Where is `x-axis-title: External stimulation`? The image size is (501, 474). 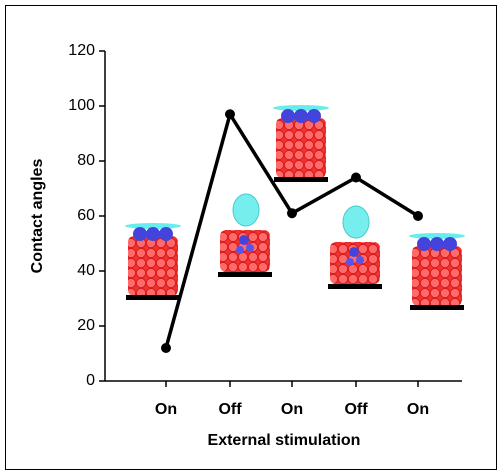 x-axis-title: External stimulation is located at coordinates (284, 440).